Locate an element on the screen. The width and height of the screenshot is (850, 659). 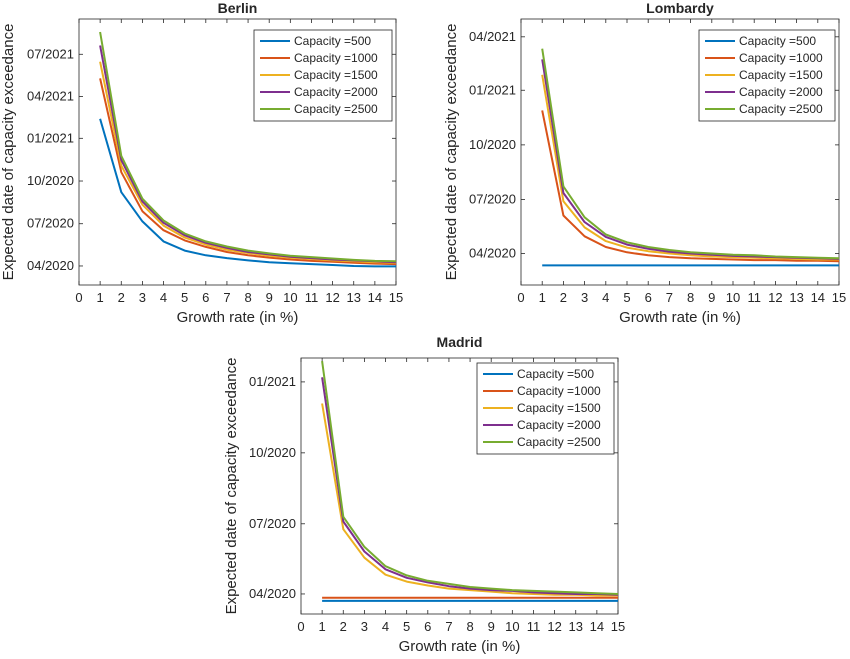
chart-title: Lombardy is located at coordinates (680, 8).